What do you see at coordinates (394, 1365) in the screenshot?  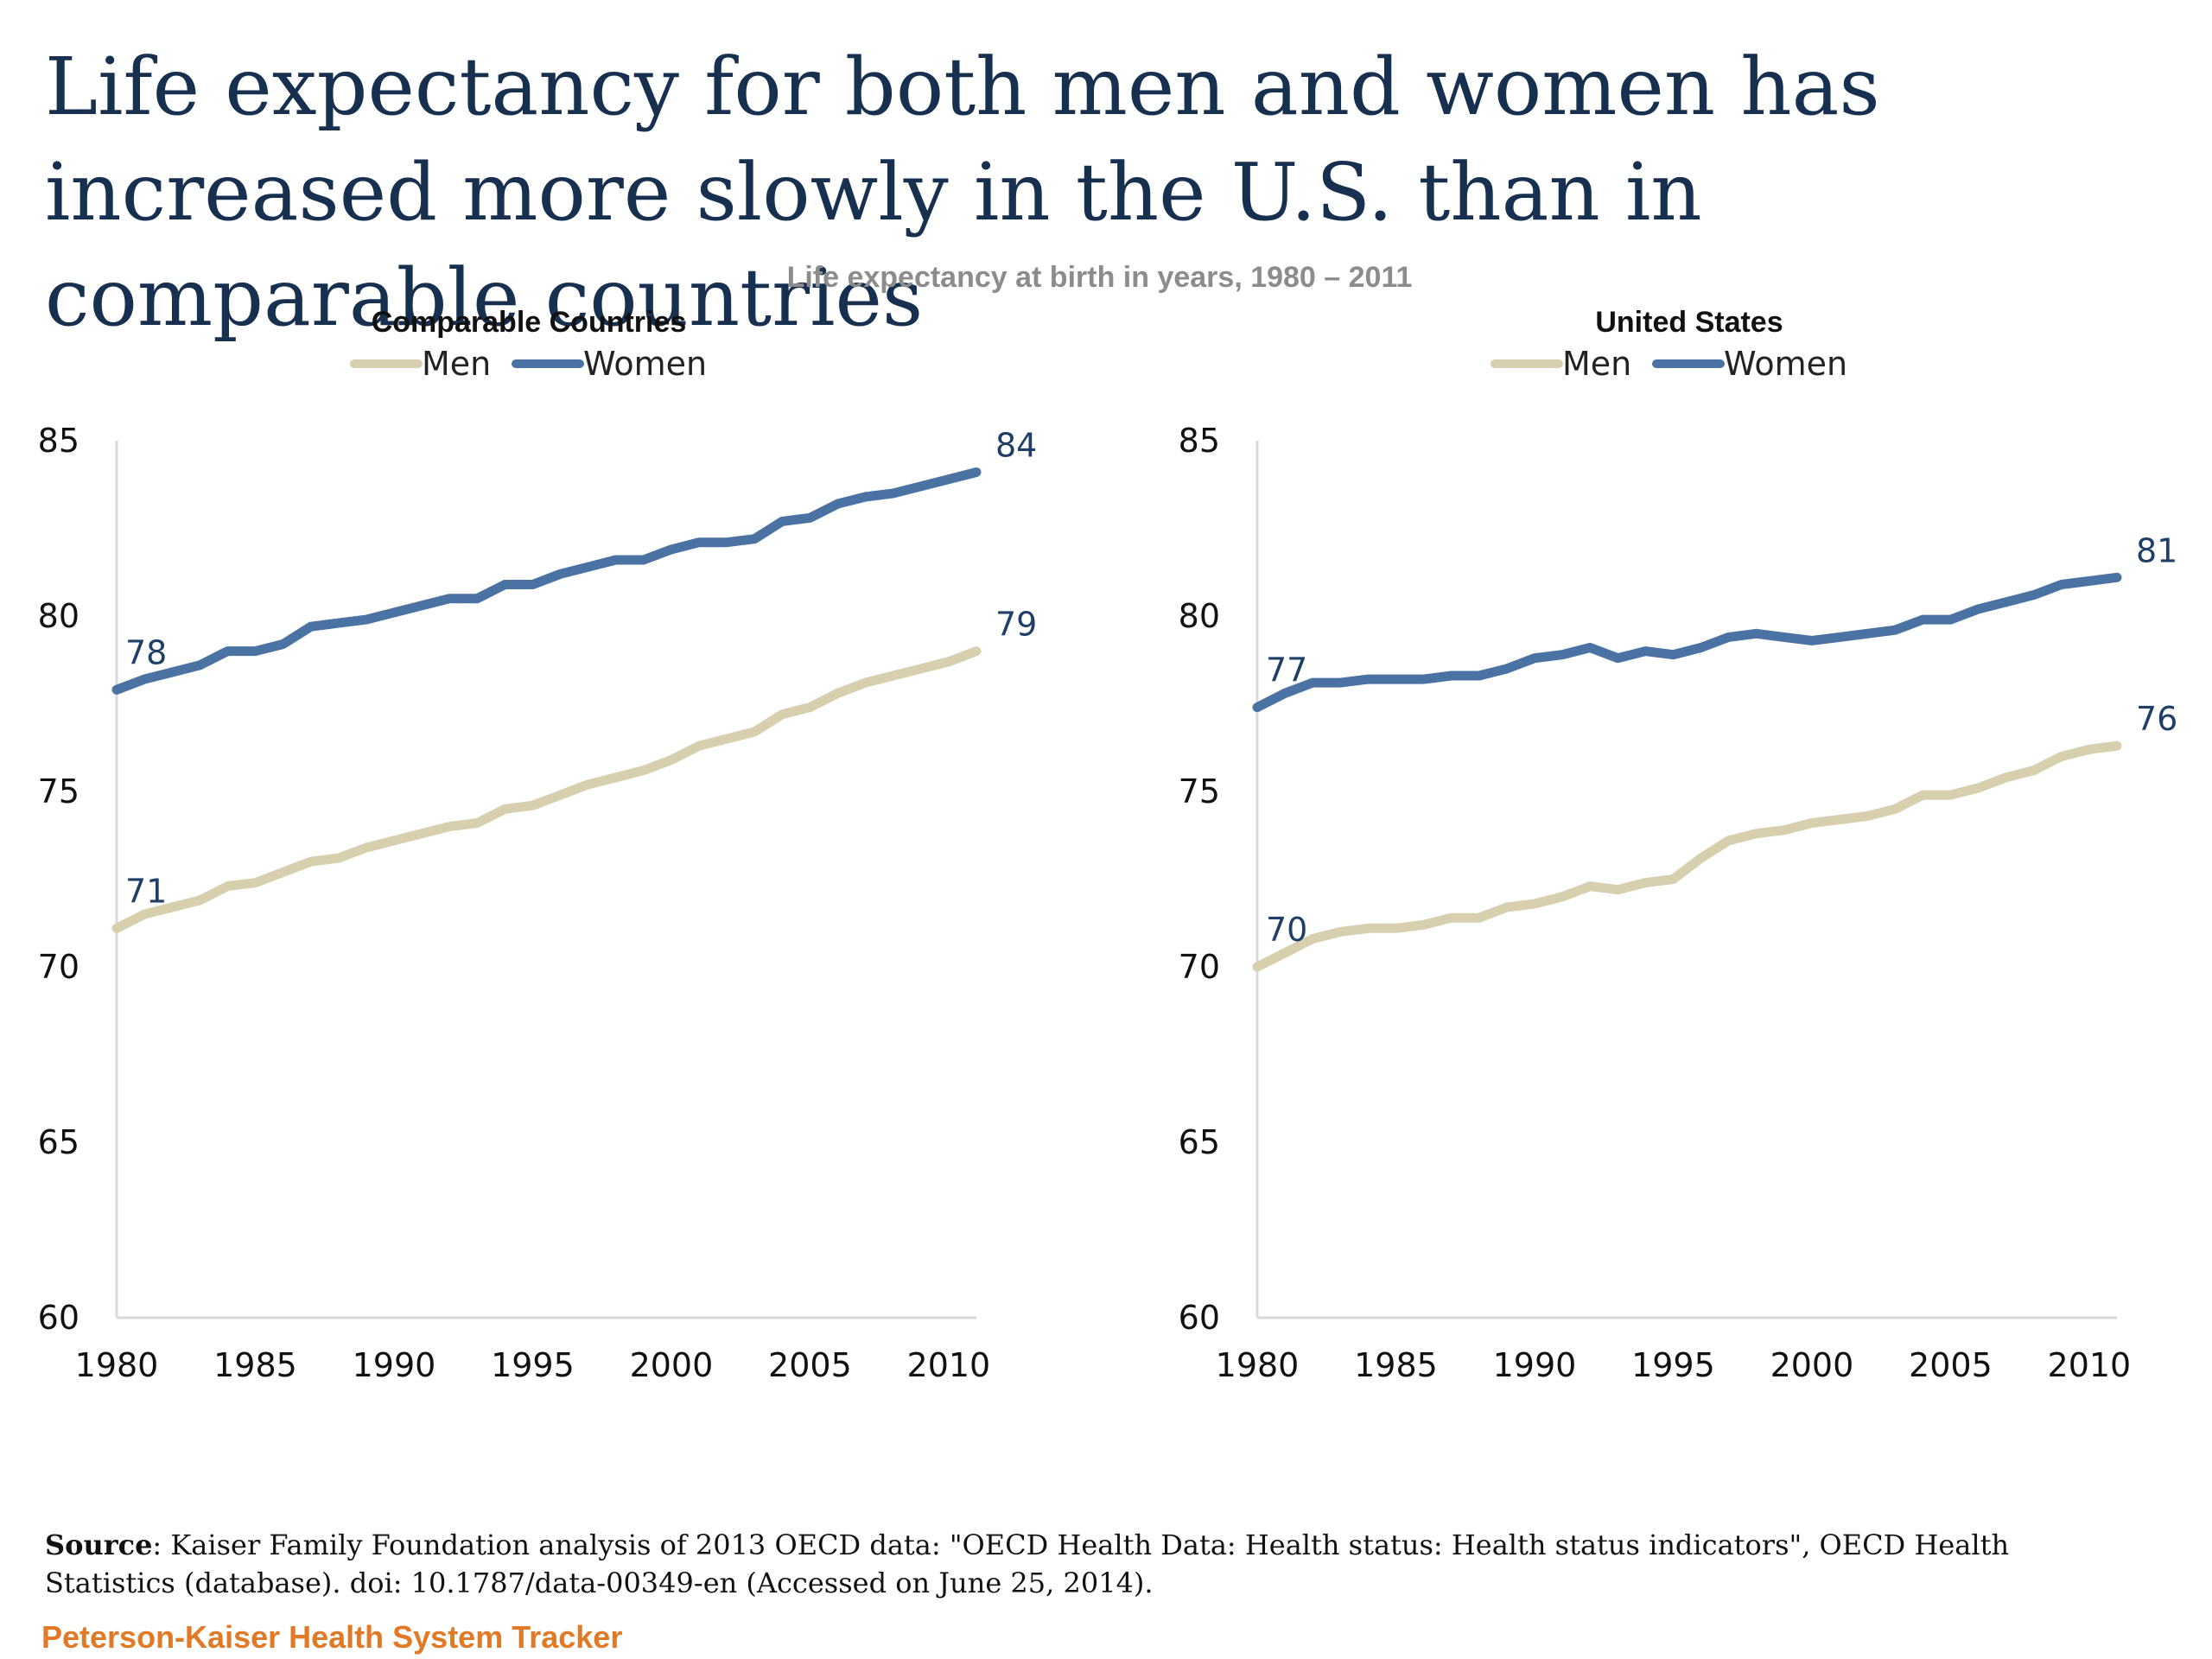 I see `comparable-x-tick-label: 1990` at bounding box center [394, 1365].